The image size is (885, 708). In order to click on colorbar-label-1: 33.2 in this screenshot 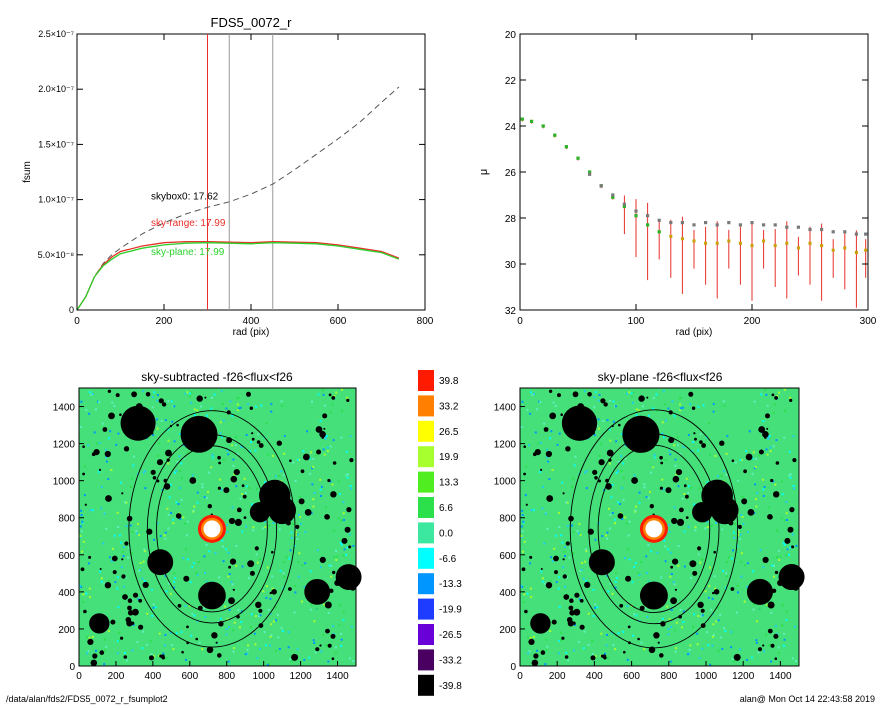, I will do `click(449, 406)`.